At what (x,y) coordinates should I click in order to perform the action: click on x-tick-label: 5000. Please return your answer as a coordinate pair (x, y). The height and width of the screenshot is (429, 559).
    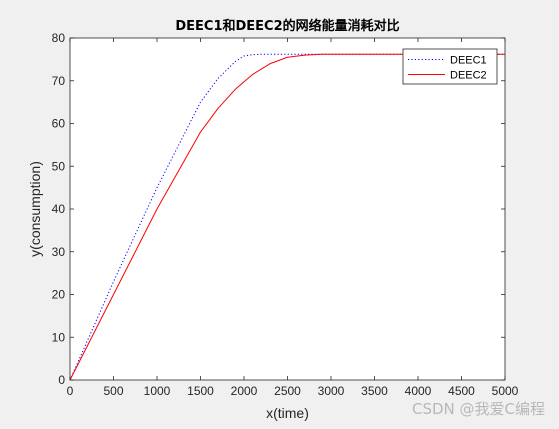
    Looking at the image, I should click on (505, 391).